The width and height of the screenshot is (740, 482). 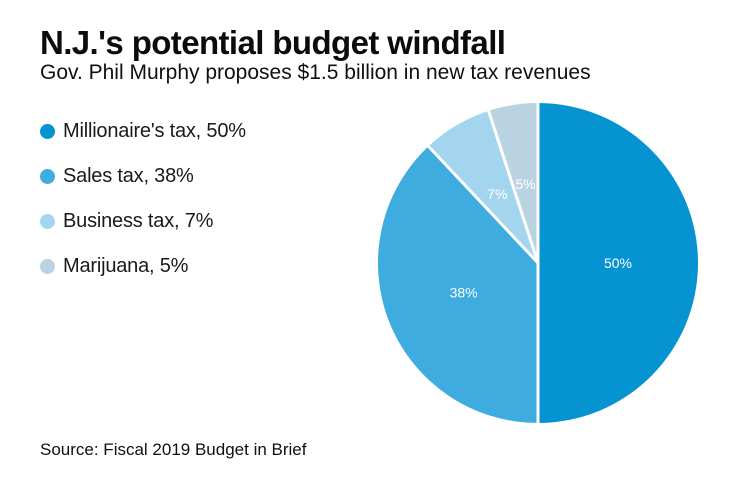 I want to click on legend-item-label: Millionaire's tax, 50%, so click(x=154, y=130).